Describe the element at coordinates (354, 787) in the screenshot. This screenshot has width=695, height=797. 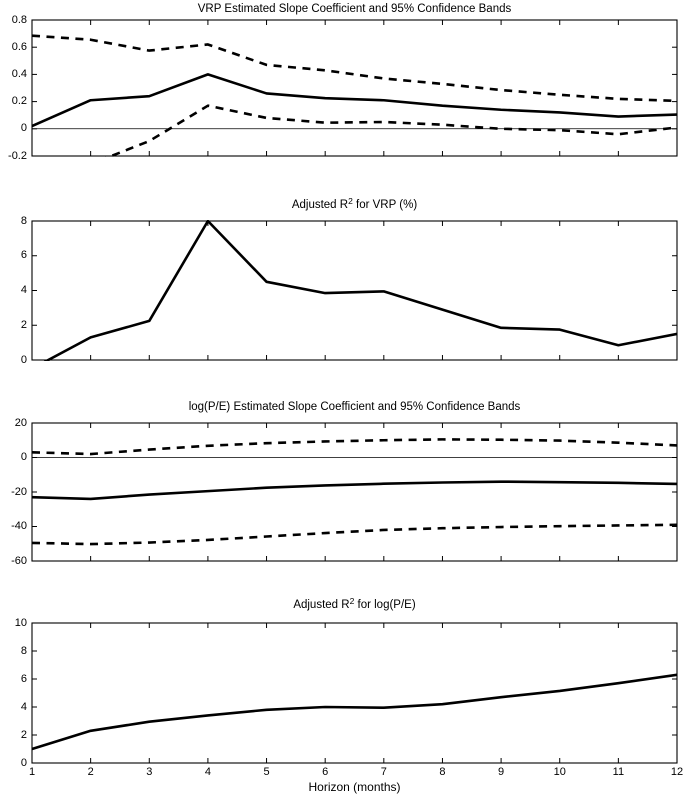
I see `x-axis-label: Horizon (months)` at that location.